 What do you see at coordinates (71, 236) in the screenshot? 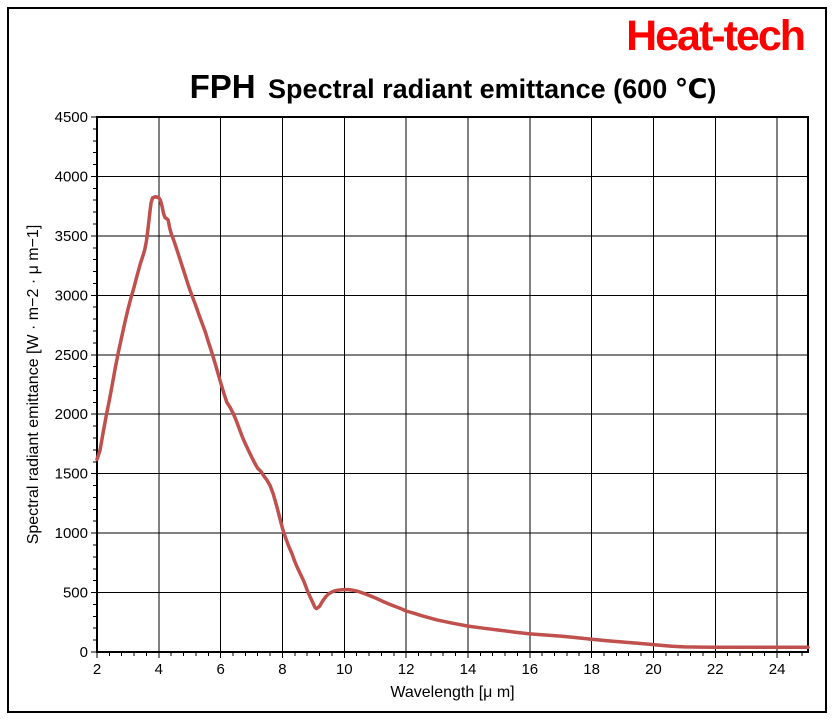
I see `y-tick-label: 3500` at bounding box center [71, 236].